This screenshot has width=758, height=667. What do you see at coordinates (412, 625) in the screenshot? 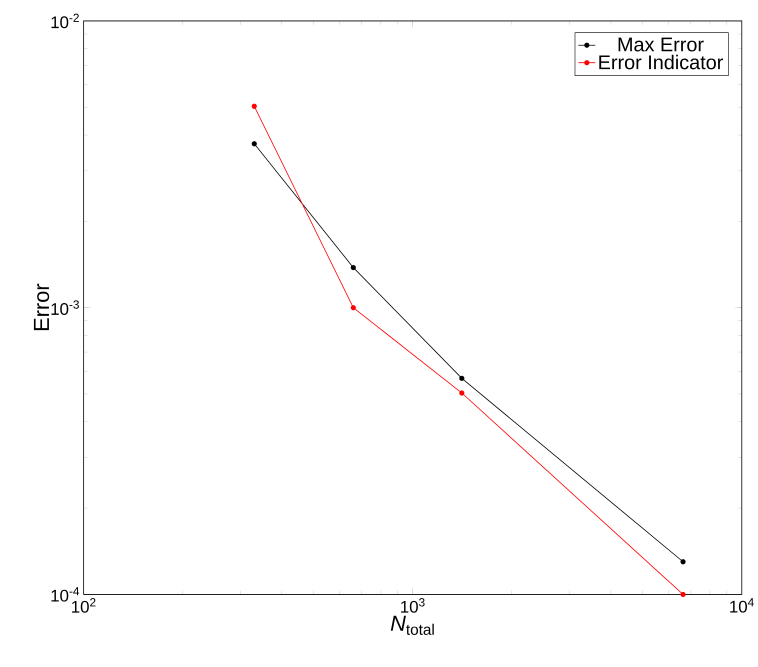
I see `x-axis-title: N$_{total}$` at bounding box center [412, 625].